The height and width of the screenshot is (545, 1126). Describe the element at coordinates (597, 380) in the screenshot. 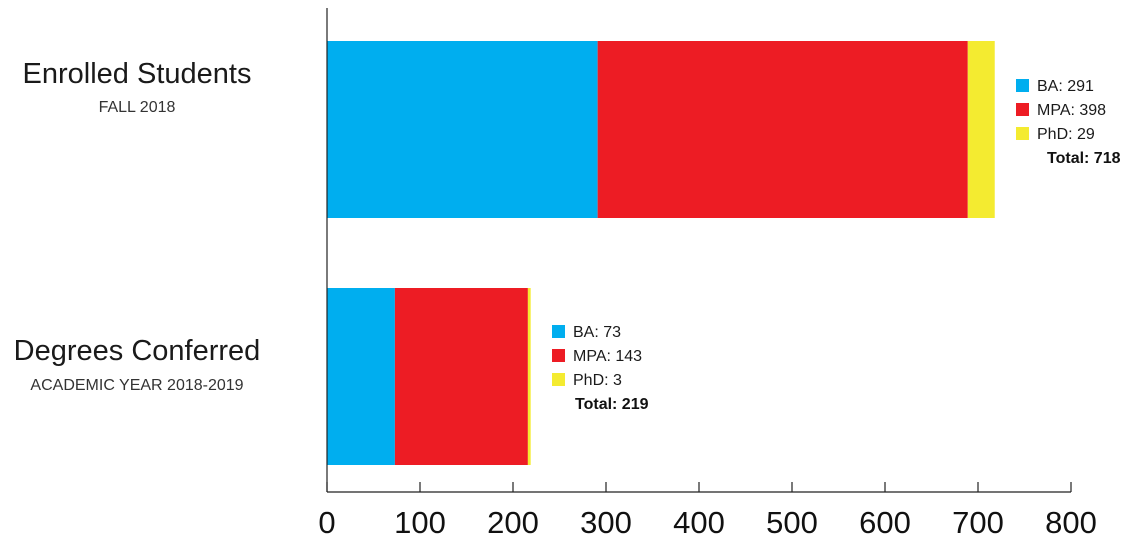

I see `legend-label: PhD: 3` at that location.